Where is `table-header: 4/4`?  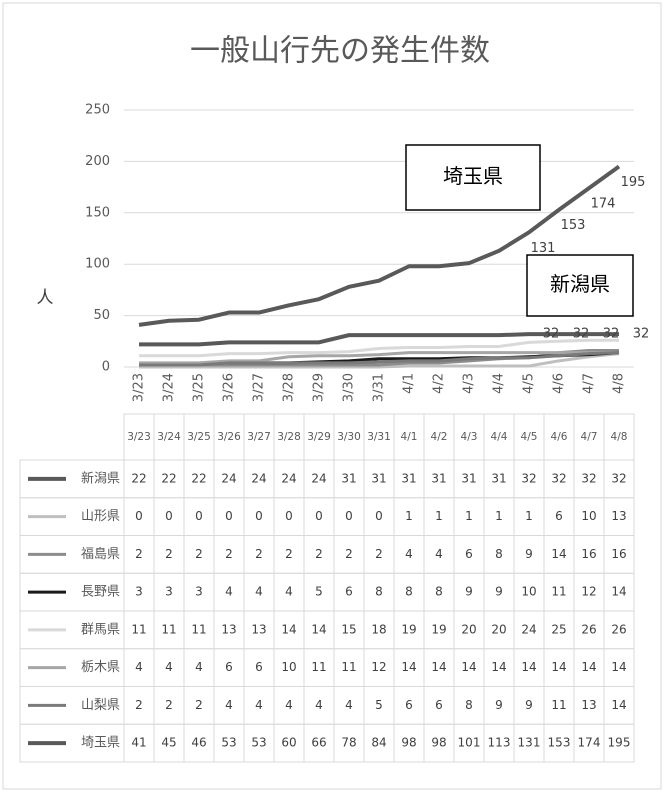 table-header: 4/4 is located at coordinates (499, 437).